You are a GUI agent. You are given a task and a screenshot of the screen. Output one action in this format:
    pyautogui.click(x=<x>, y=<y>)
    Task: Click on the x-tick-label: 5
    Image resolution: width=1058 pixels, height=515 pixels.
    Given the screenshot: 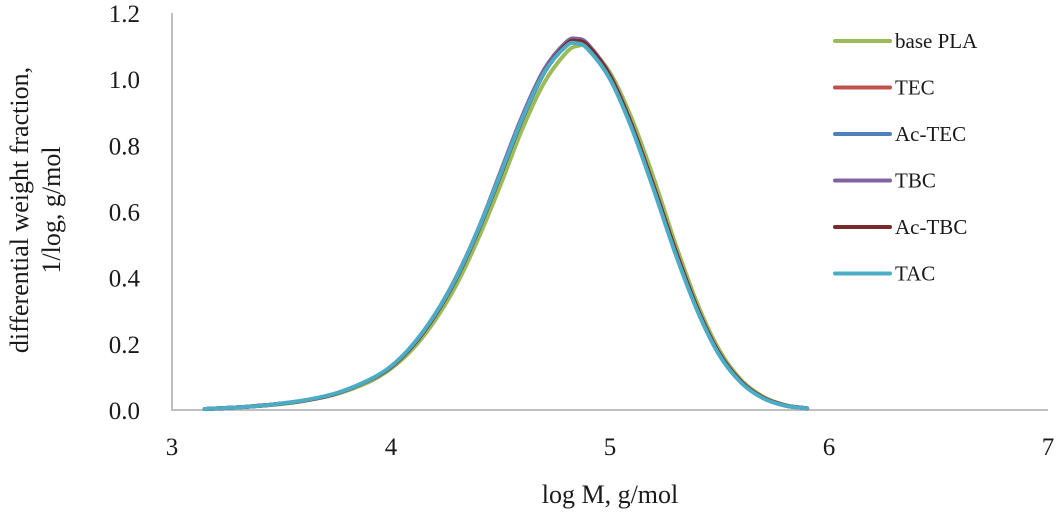 What is the action you would take?
    pyautogui.click(x=610, y=447)
    